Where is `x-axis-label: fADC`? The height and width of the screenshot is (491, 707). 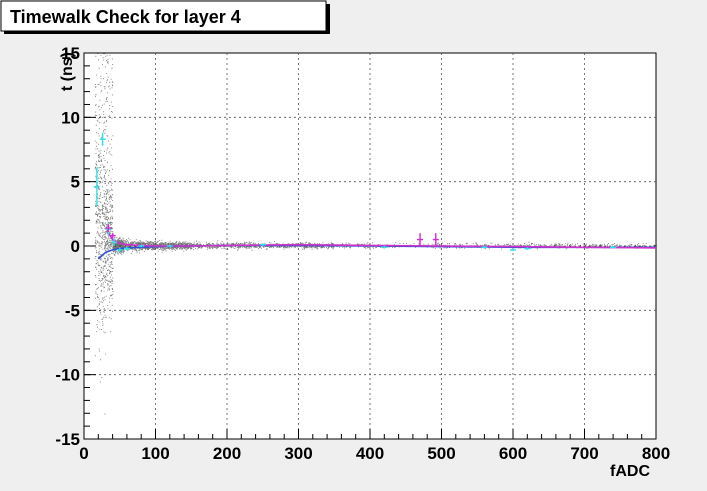
x-axis-label: fADC is located at coordinates (630, 471).